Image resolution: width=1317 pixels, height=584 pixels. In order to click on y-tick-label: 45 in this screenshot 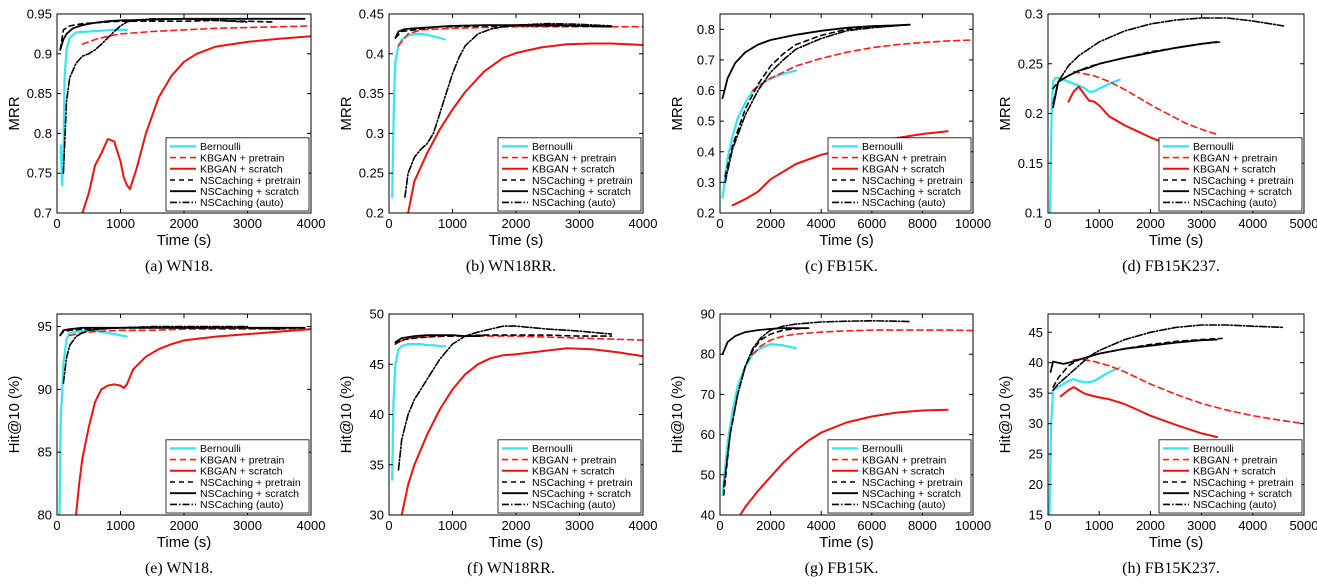, I will do `click(1036, 332)`.